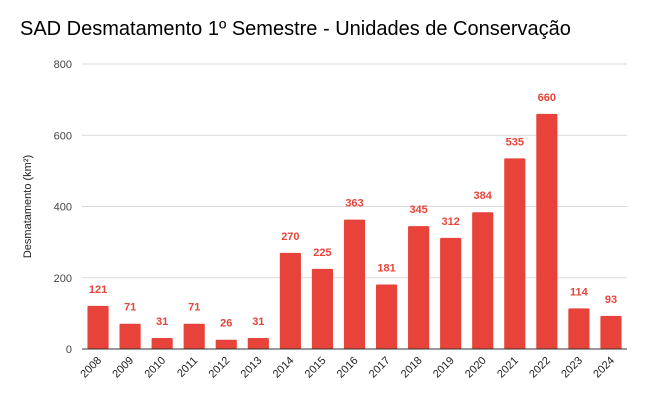  Describe the element at coordinates (322, 253) in the screenshot. I see `data-label-2015: 225` at that location.